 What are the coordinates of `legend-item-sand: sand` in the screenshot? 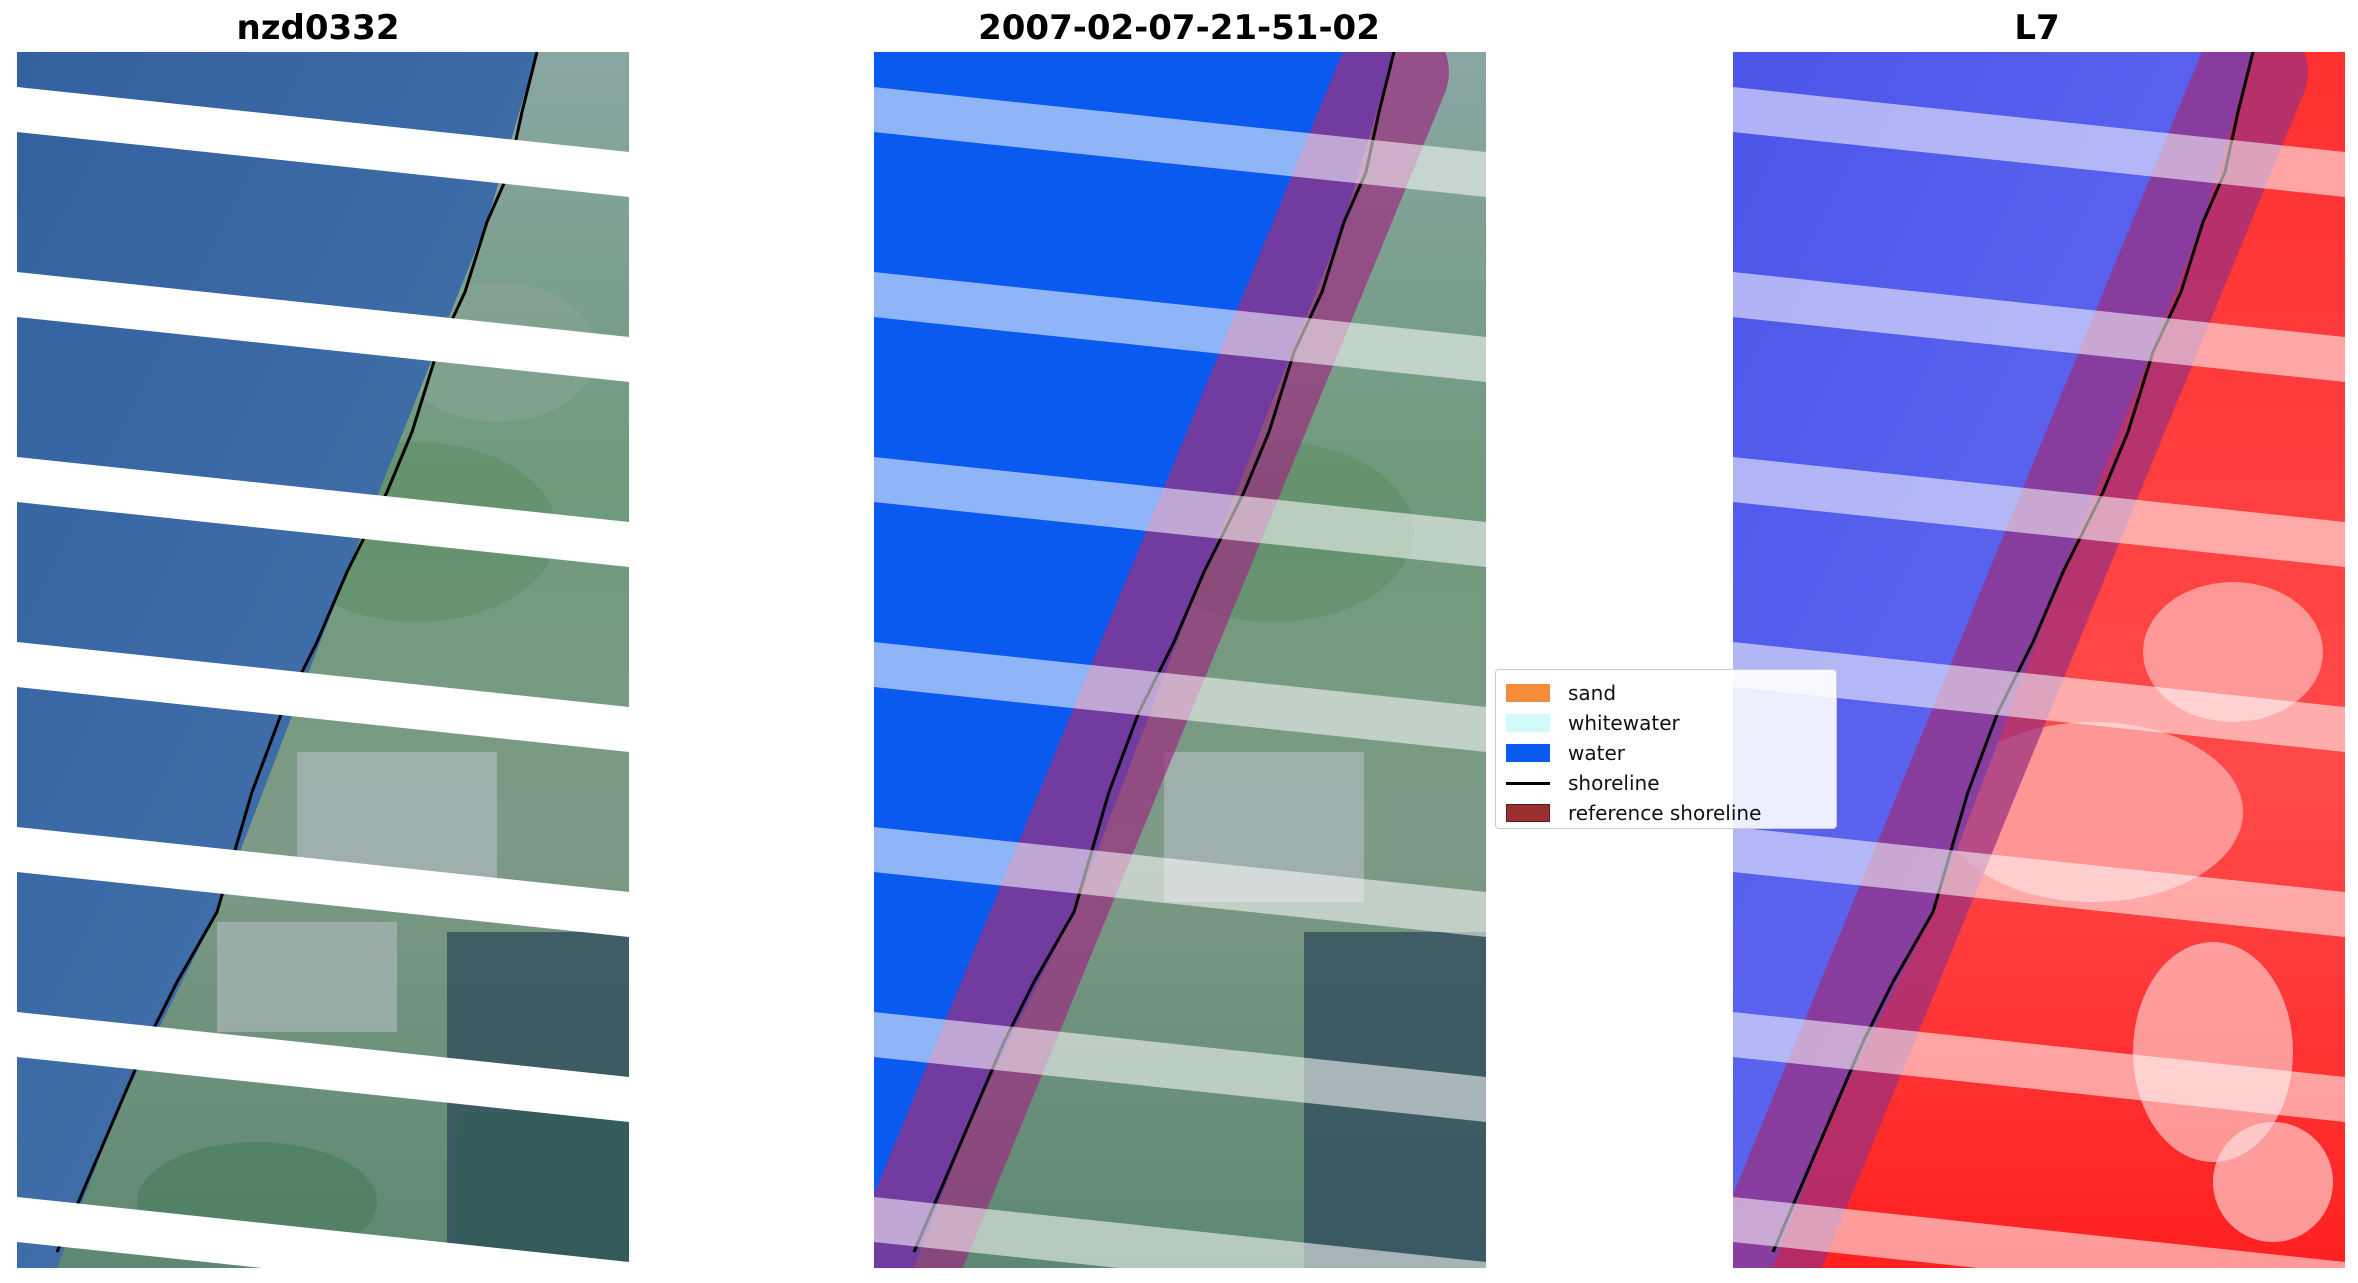 It's located at (1671, 693).